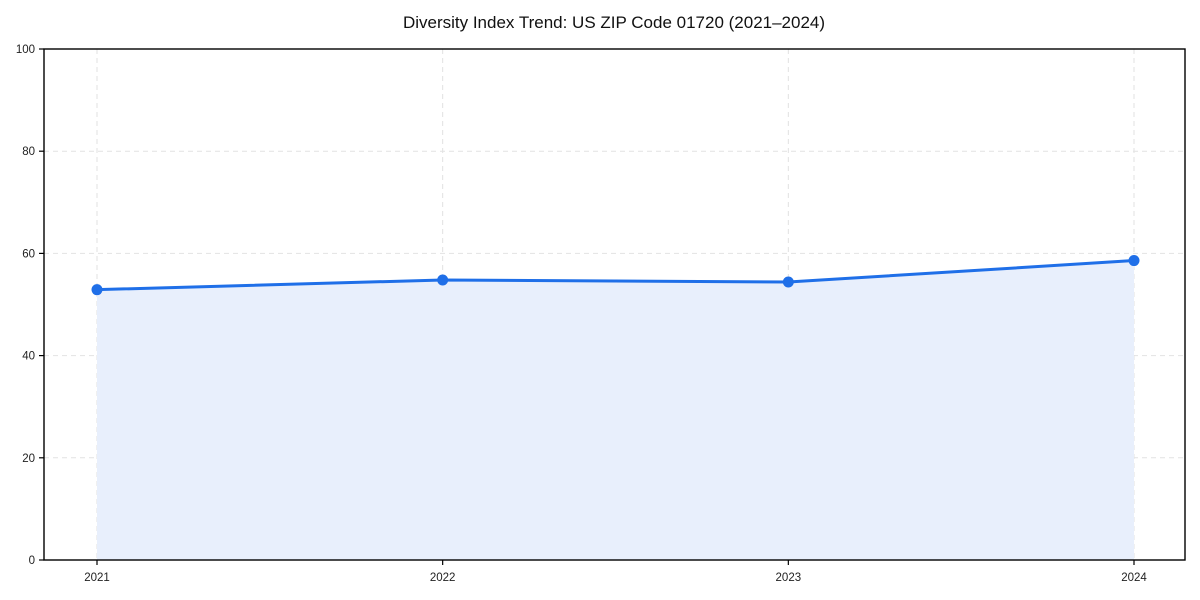 The height and width of the screenshot is (600, 1200). What do you see at coordinates (1134, 261) in the screenshot?
I see `data-point-2024` at bounding box center [1134, 261].